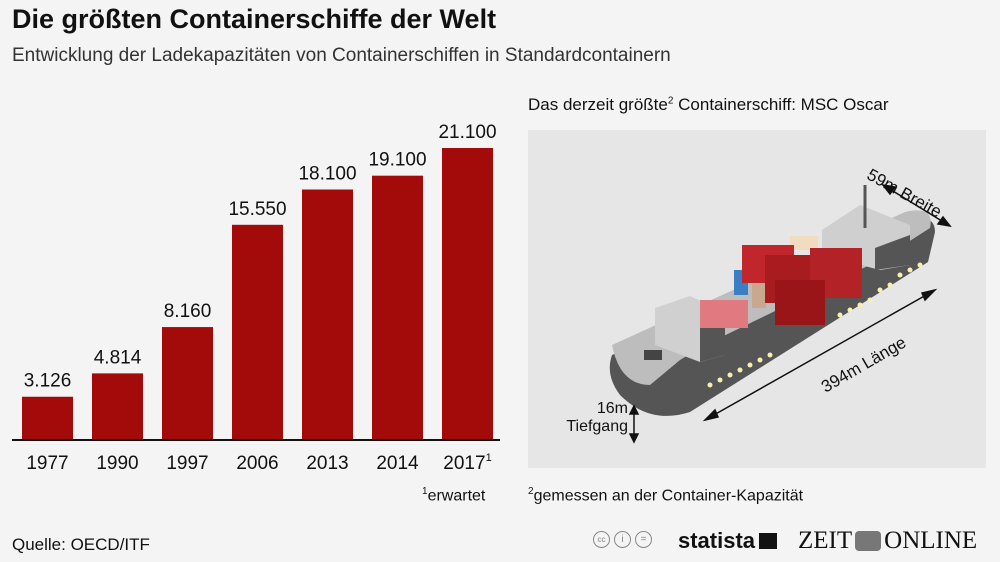 This screenshot has height=562, width=1000. What do you see at coordinates (188, 311) in the screenshot?
I see `bar-value-label: 8.160` at bounding box center [188, 311].